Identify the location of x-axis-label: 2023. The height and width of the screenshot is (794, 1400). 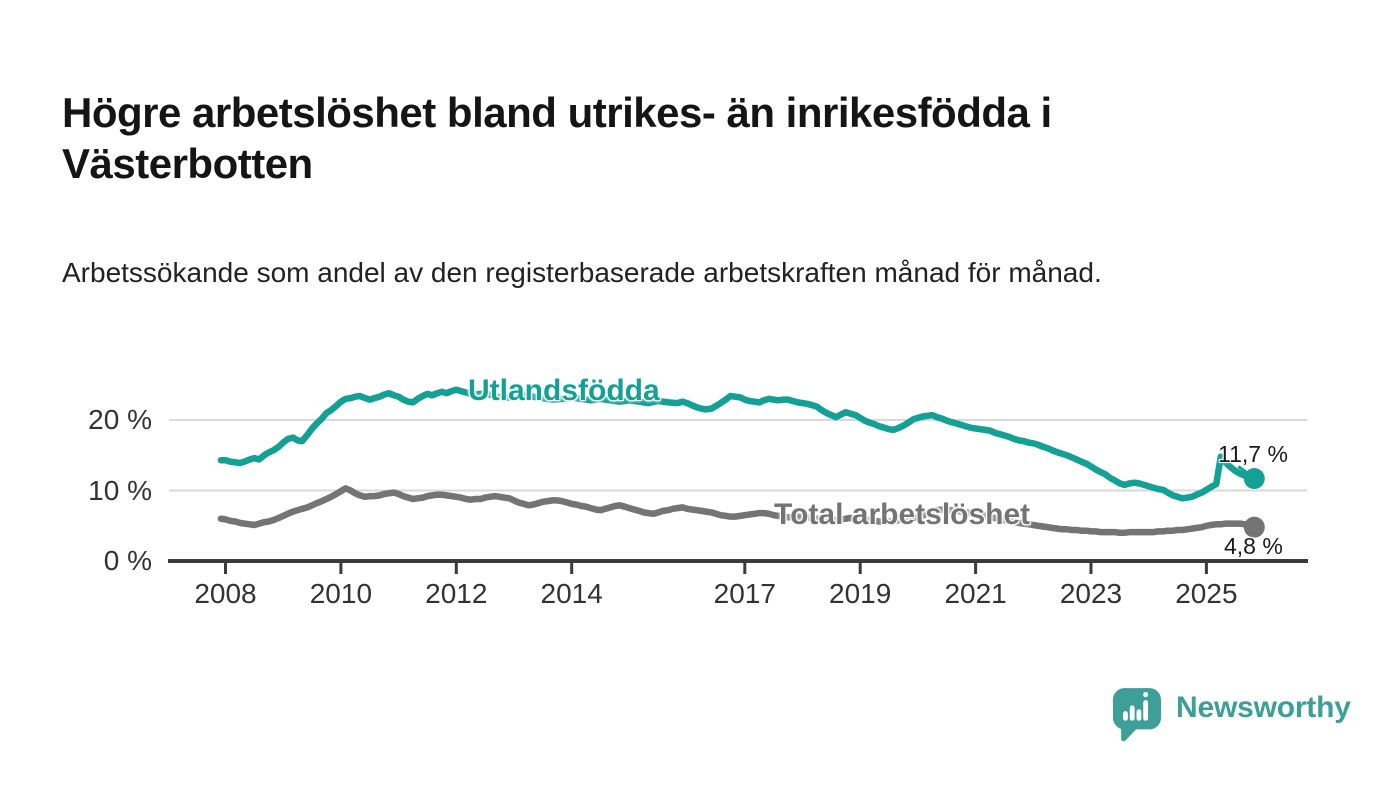
(1091, 593).